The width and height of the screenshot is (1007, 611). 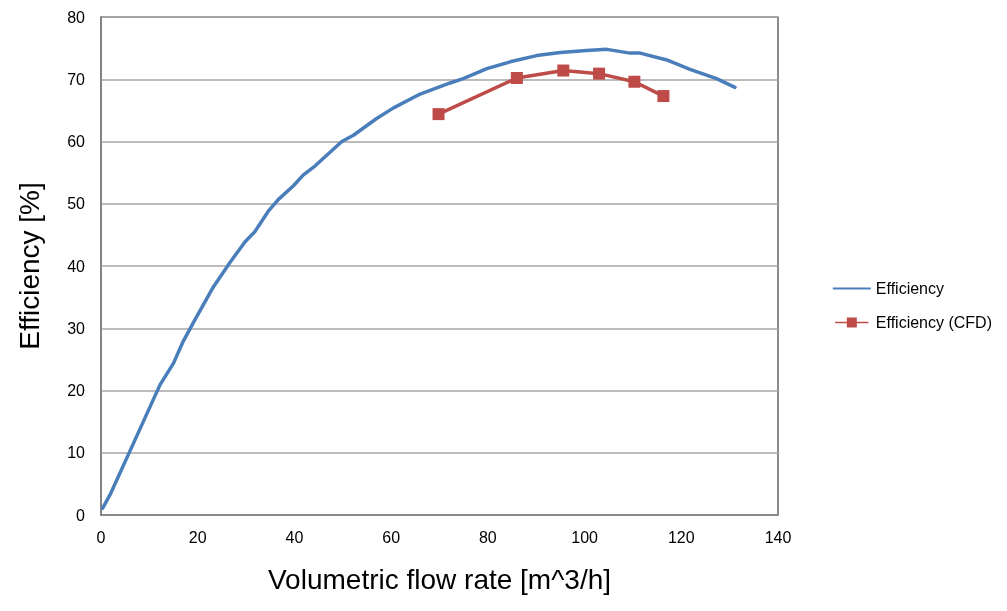 What do you see at coordinates (585, 537) in the screenshot?
I see `x-tick-label: 100` at bounding box center [585, 537].